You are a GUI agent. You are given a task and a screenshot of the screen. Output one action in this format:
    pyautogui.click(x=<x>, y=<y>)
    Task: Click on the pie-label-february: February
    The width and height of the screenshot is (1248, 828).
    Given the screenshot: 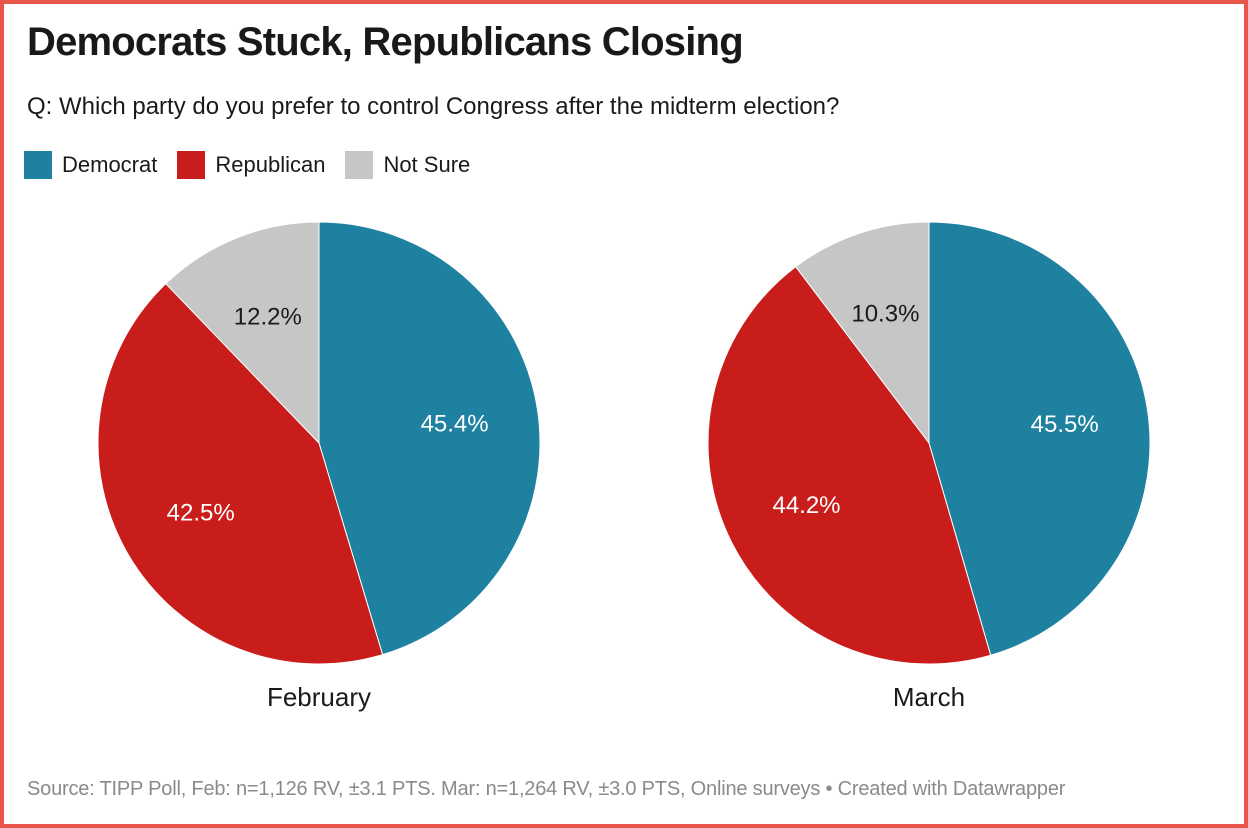 What is the action you would take?
    pyautogui.click(x=319, y=697)
    